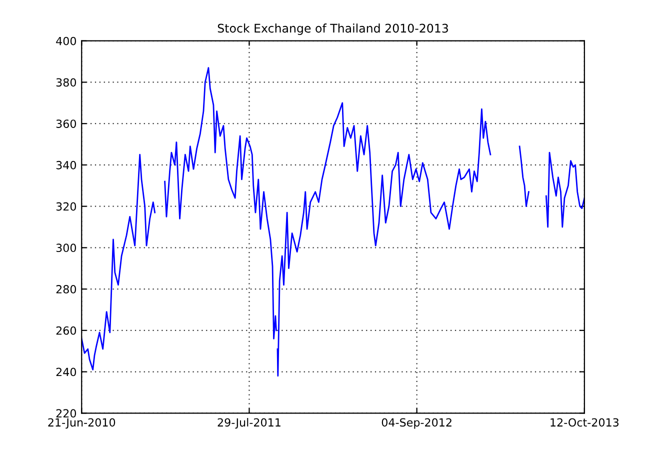 This screenshot has width=653, height=454. Describe the element at coordinates (82, 423) in the screenshot. I see `x-tick-label: 21-Jun-2010` at that location.